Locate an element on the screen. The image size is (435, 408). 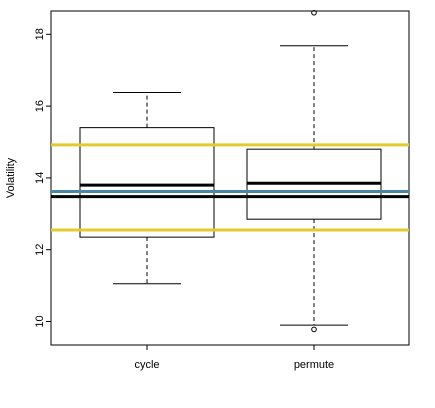
y-tick-label: 14 is located at coordinates (40, 178).